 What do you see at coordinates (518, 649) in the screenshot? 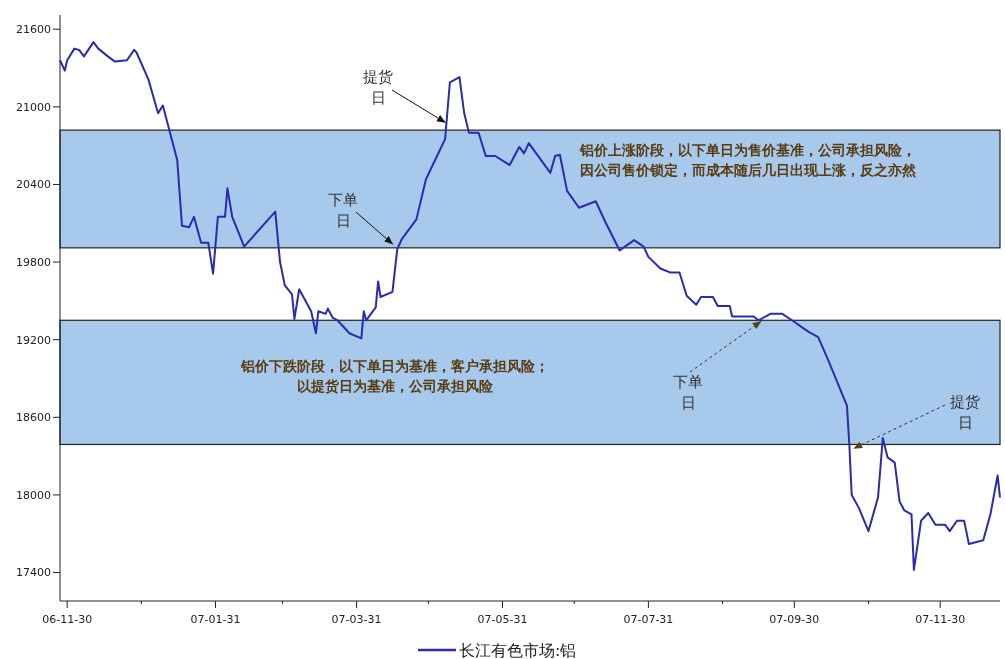
I see `legend-label: 长江有色市场:铝` at bounding box center [518, 649].